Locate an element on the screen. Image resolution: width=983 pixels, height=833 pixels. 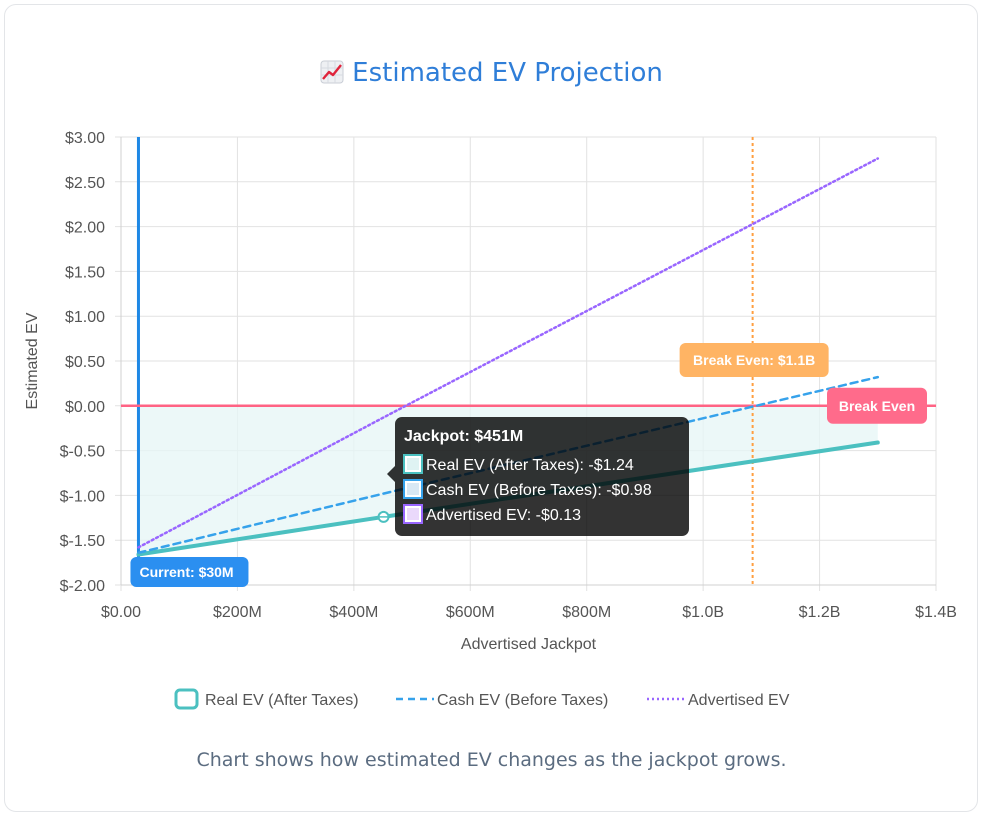
y-tick-label: $-1.00 is located at coordinates (82, 496).